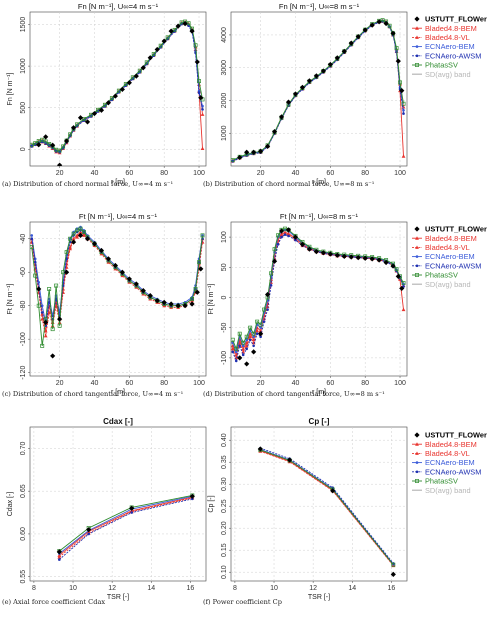 Image resolution: width=500 pixels, height=619 pixels. What do you see at coordinates (224, 328) in the screenshot?
I see `tick-label-y: -50` at bounding box center [224, 328].